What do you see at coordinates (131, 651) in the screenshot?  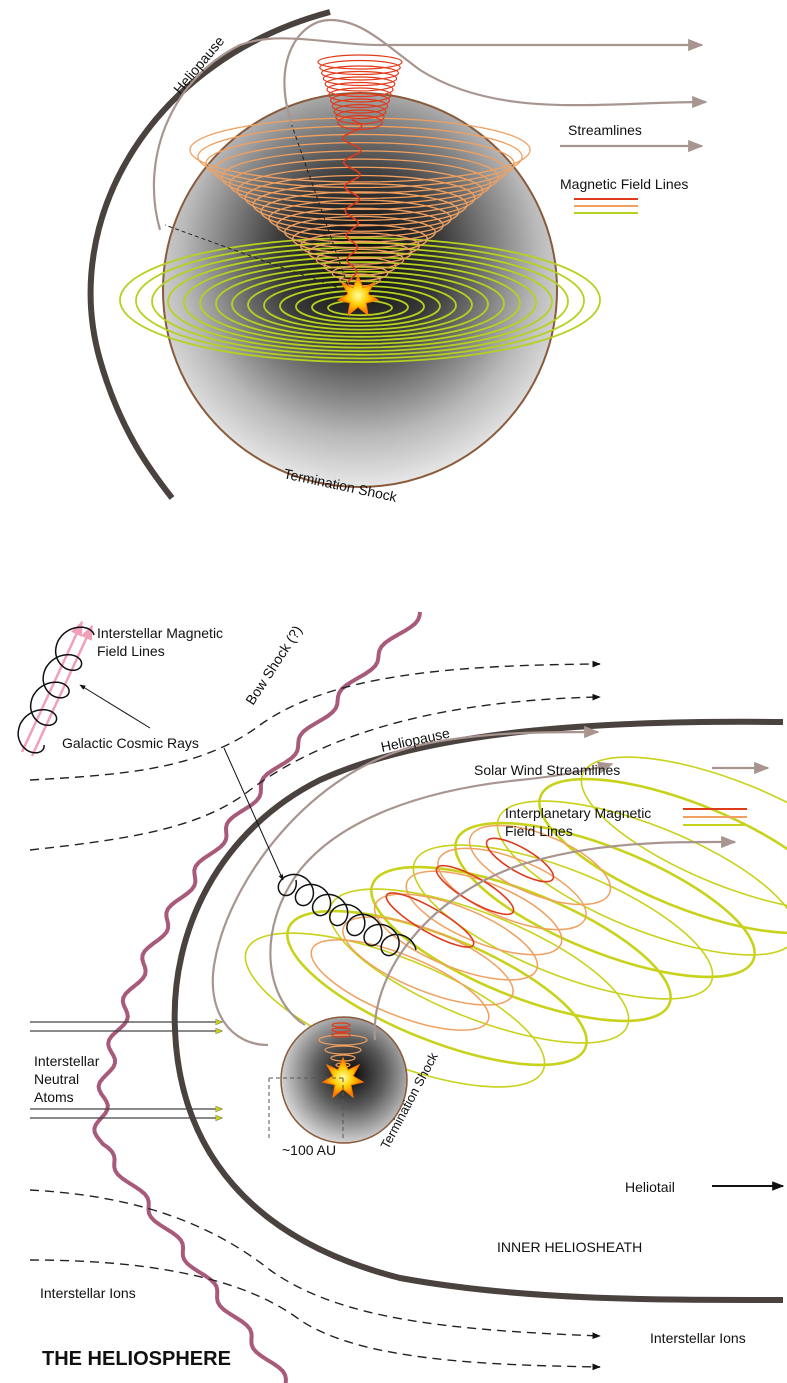 I see `interstellar-field-label-2: Field Lines` at bounding box center [131, 651].